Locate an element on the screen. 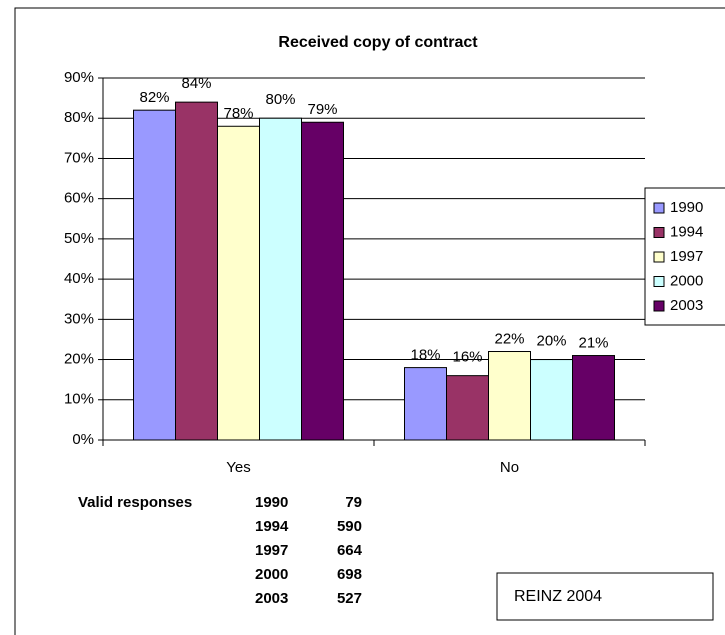  data-label: 79% is located at coordinates (322, 109).